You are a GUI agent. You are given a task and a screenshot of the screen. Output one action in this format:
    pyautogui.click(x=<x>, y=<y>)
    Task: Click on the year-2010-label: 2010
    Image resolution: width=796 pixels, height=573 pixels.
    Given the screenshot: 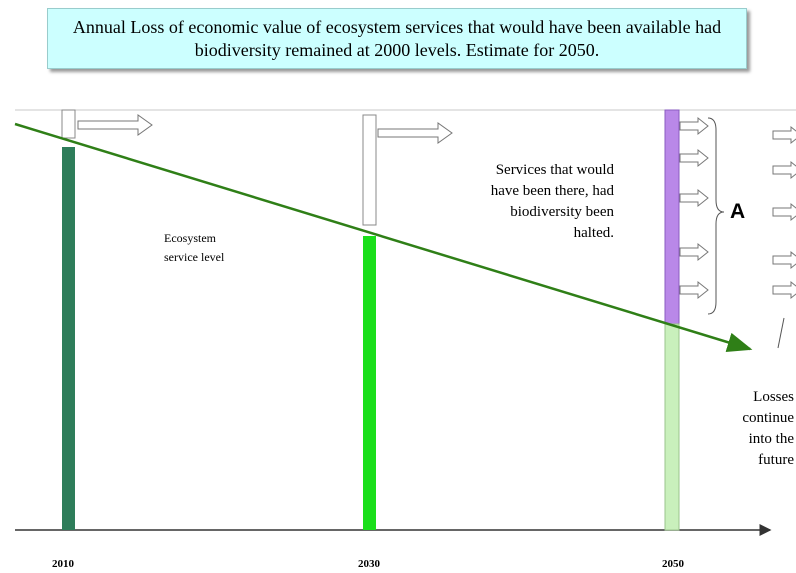 What is the action you would take?
    pyautogui.click(x=63, y=564)
    